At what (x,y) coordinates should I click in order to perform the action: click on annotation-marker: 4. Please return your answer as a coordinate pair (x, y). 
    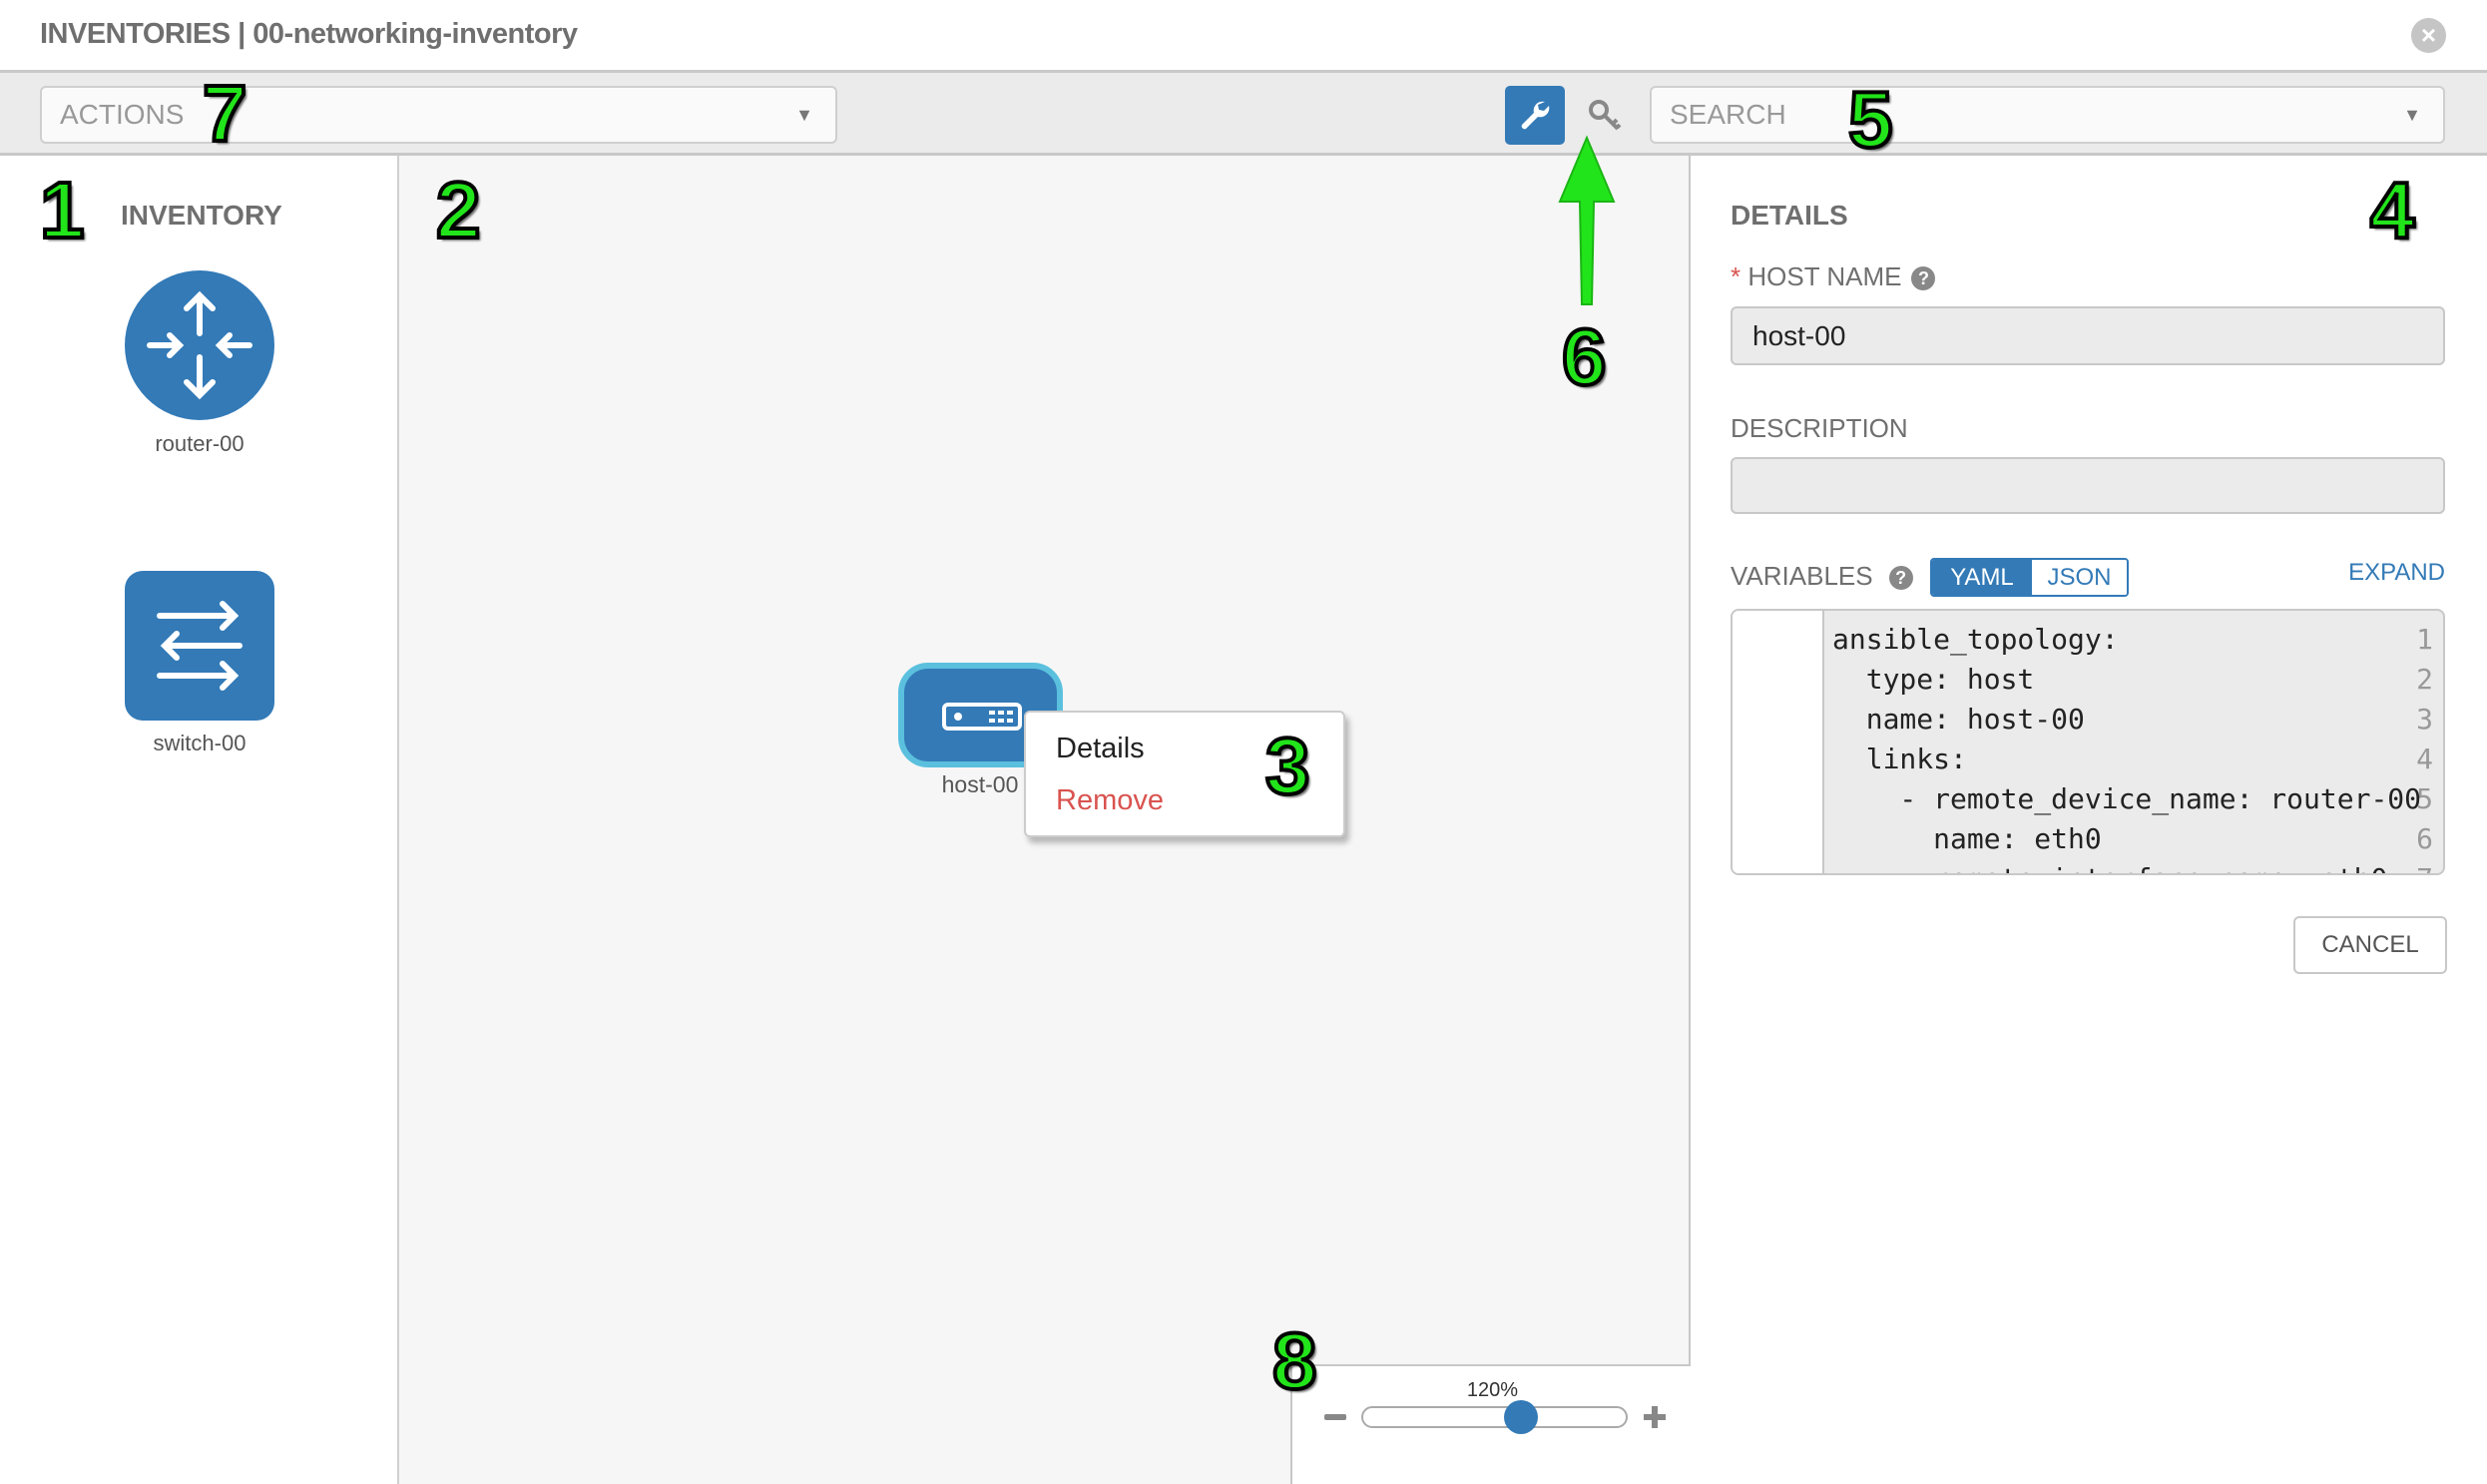
    Looking at the image, I should click on (2392, 210).